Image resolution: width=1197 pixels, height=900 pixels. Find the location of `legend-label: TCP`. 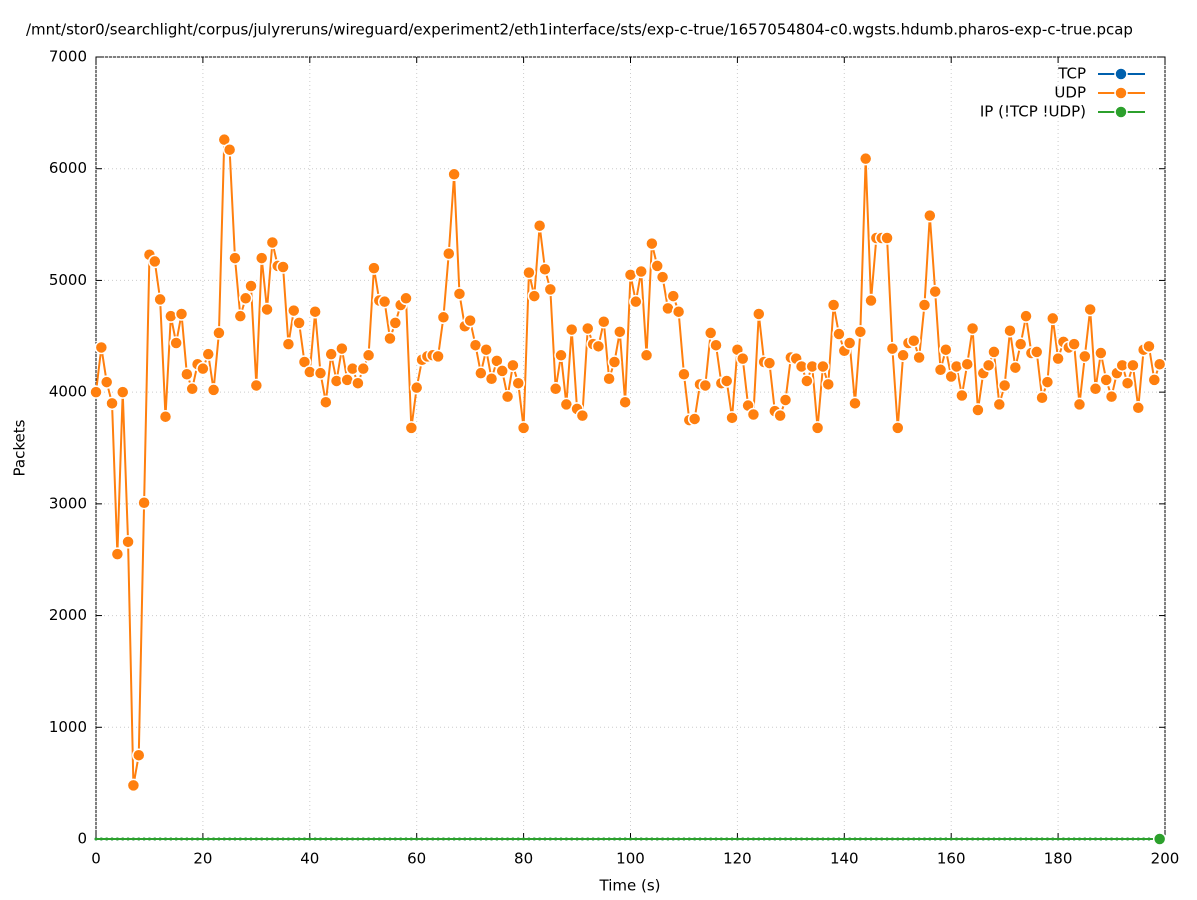

legend-label: TCP is located at coordinates (1071, 74).